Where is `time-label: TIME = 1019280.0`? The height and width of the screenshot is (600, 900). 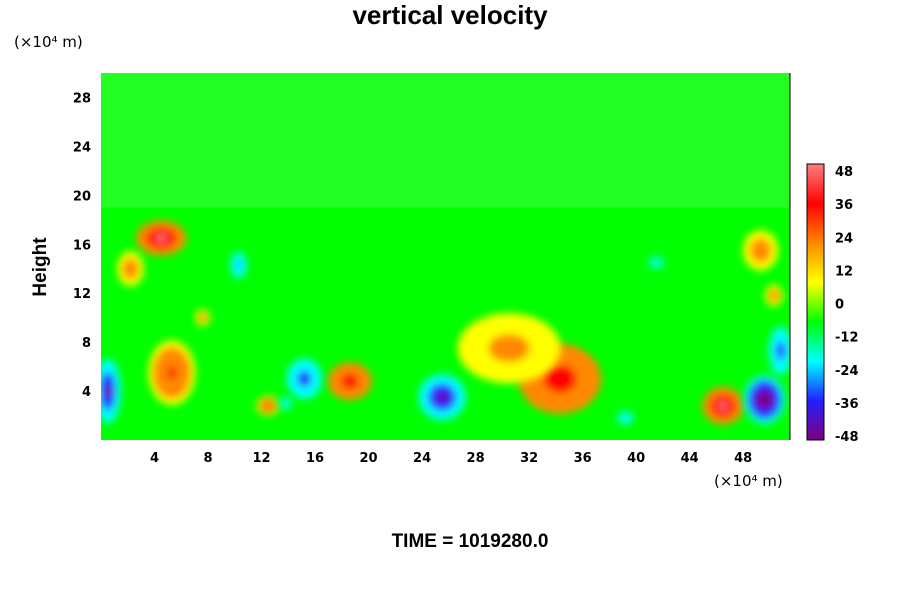
time-label: TIME = 1019280.0 is located at coordinates (470, 541).